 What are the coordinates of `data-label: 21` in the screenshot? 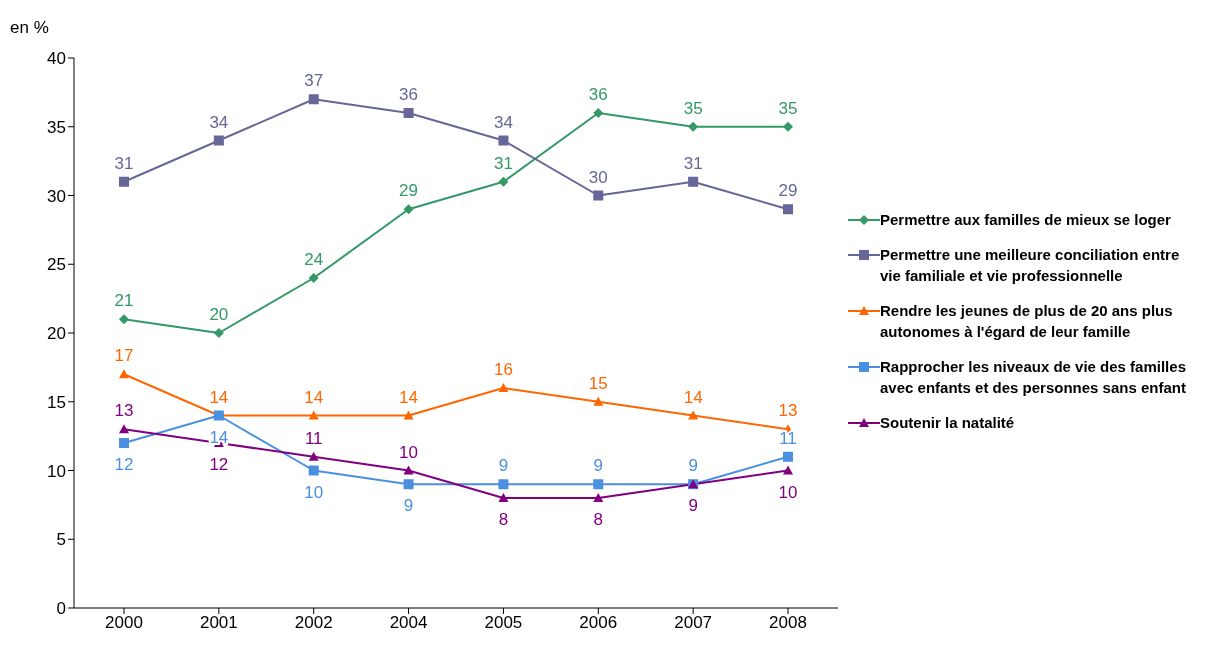 It's located at (124, 301).